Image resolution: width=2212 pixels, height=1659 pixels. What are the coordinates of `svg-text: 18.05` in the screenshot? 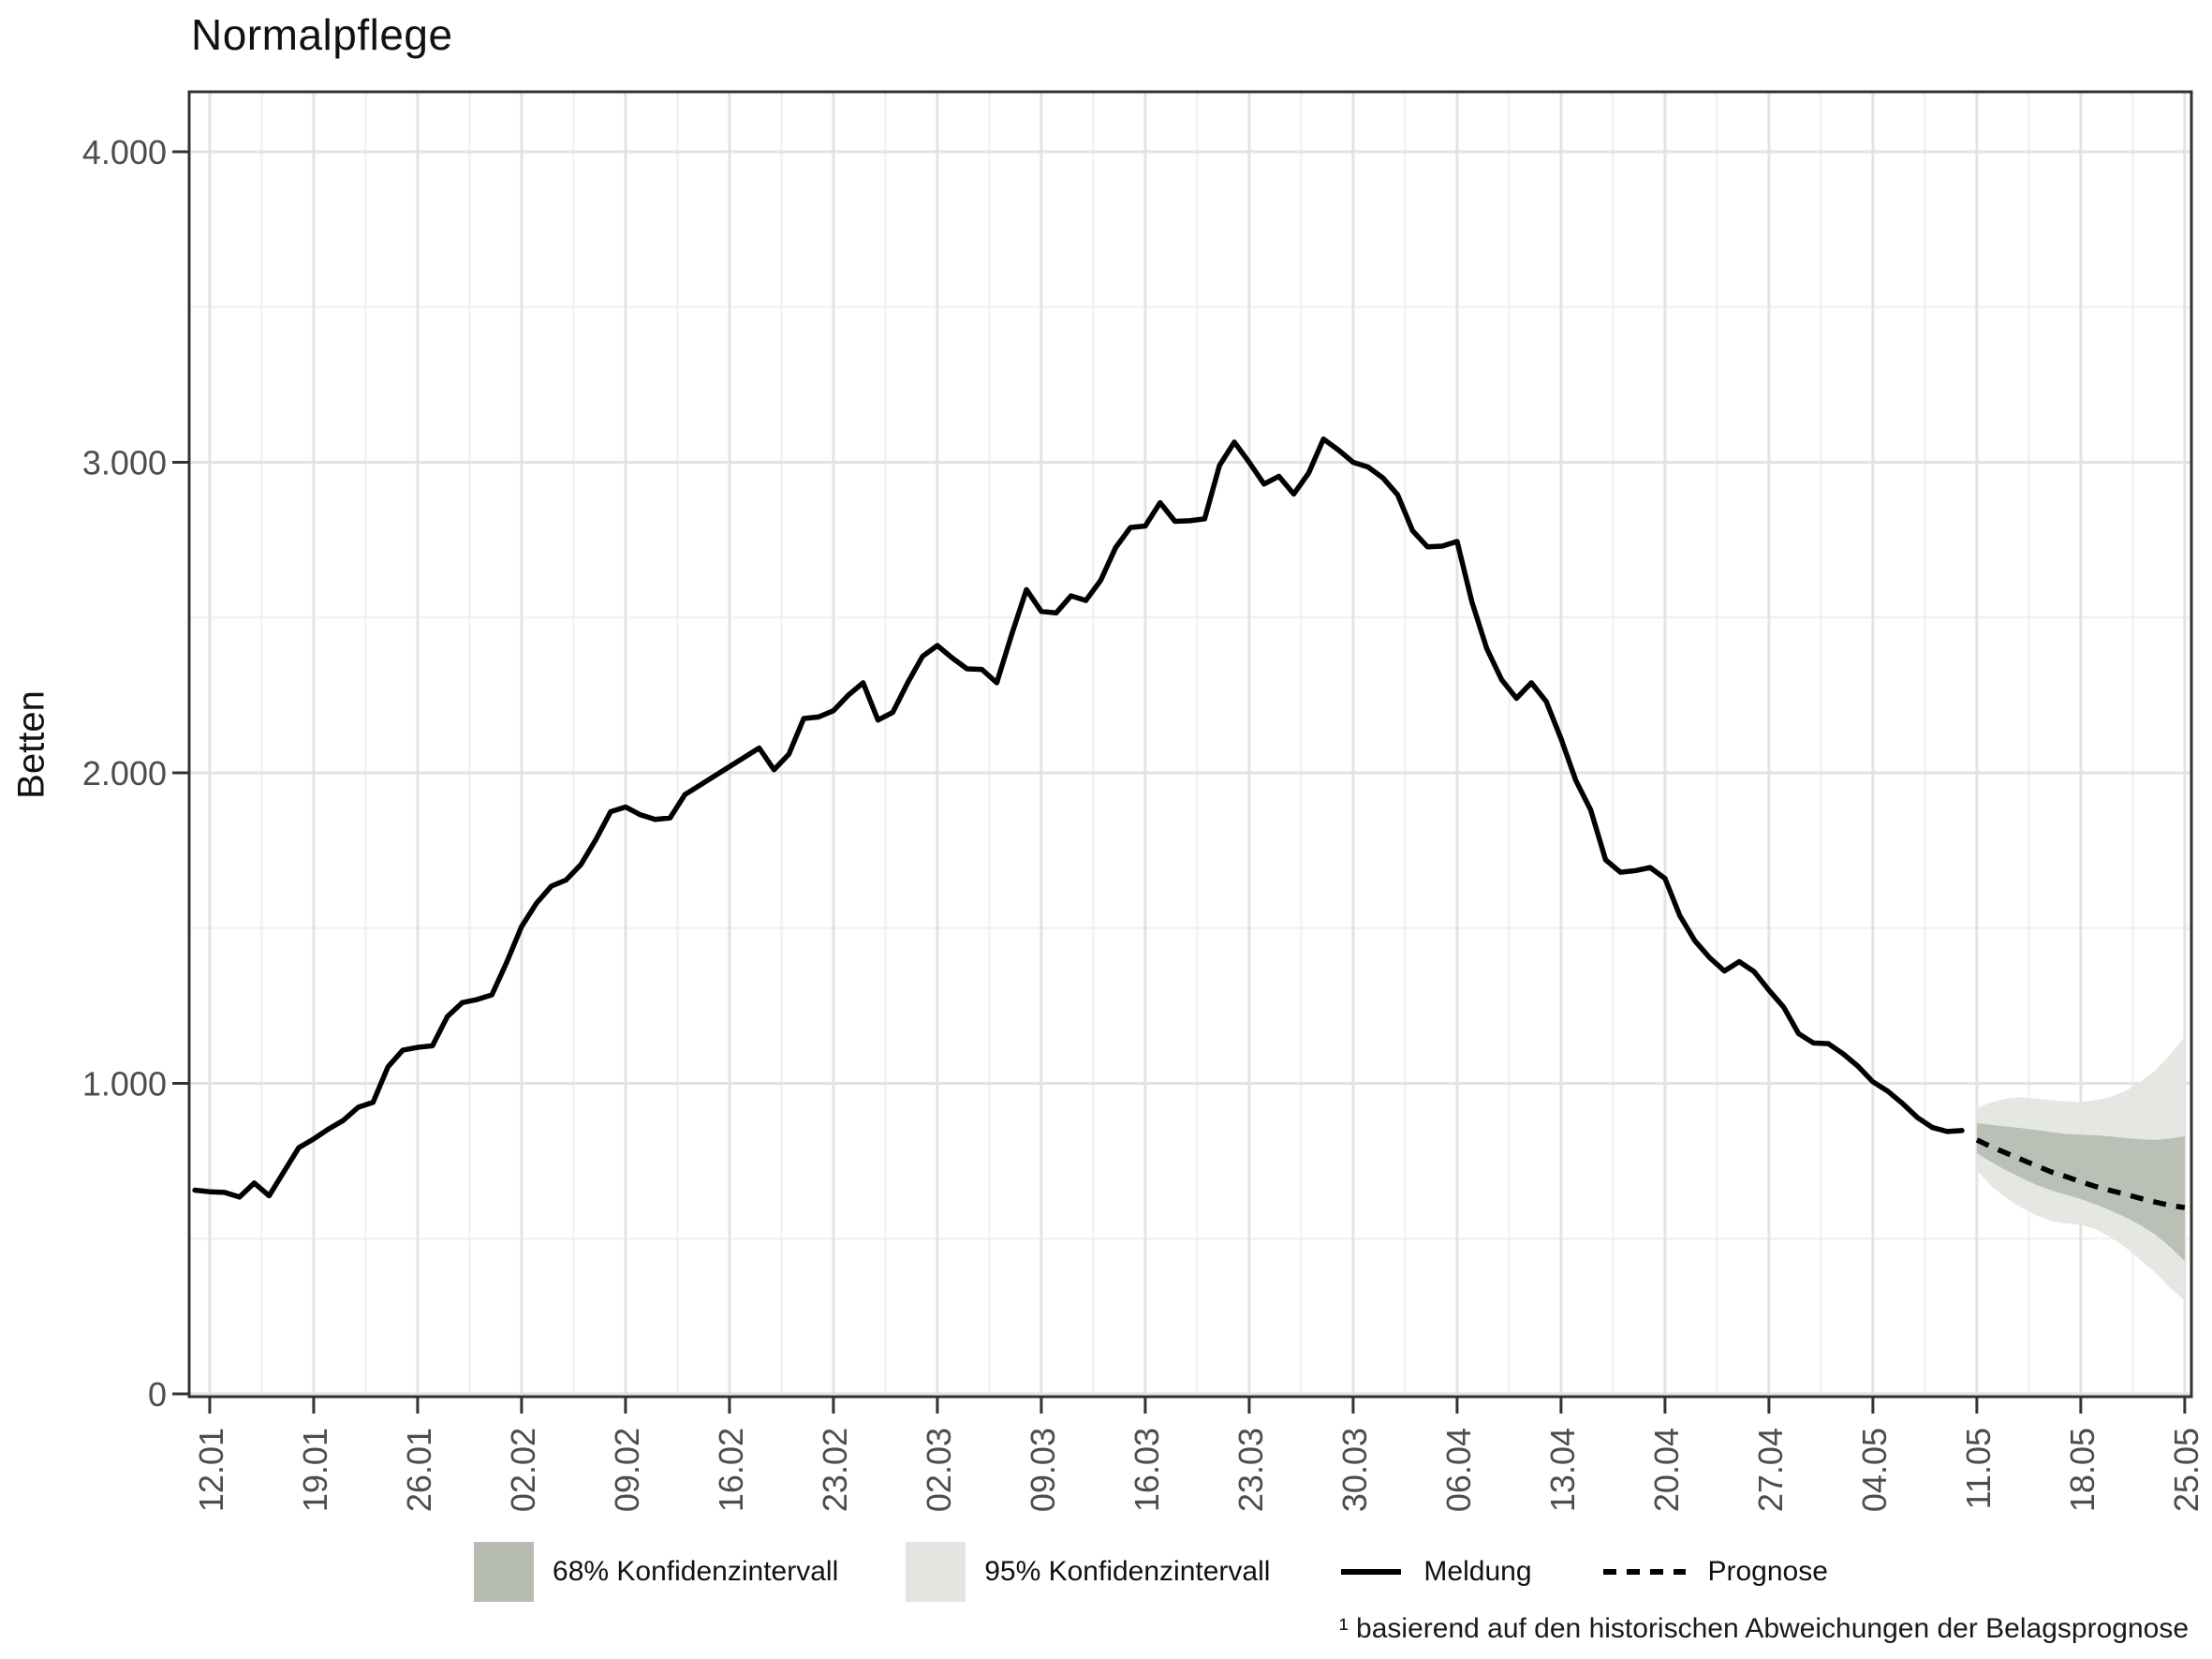 It's located at (2082, 1470).